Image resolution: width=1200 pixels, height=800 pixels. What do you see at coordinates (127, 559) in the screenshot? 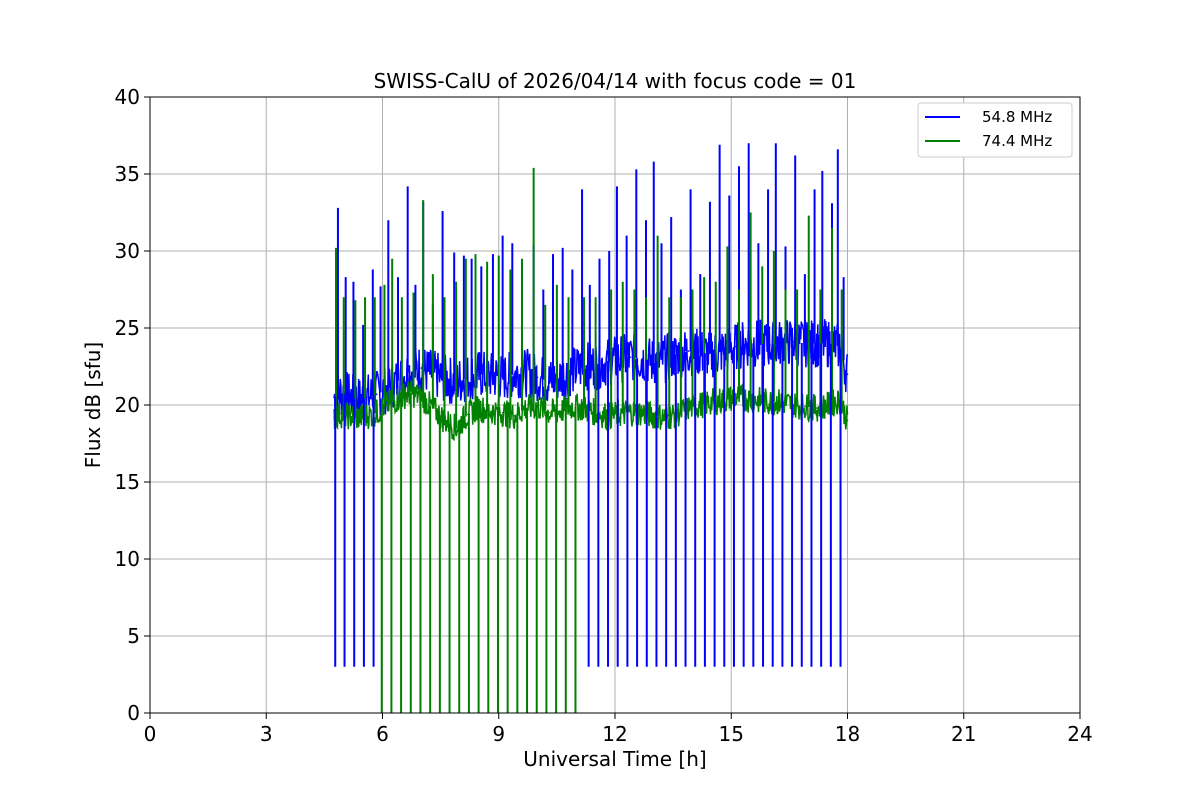
I see `y-tick-label: 10` at bounding box center [127, 559].